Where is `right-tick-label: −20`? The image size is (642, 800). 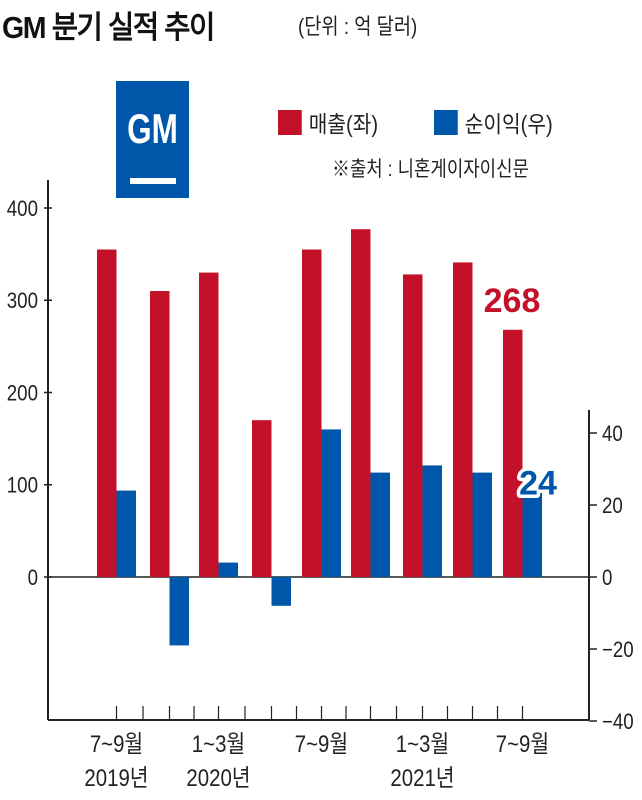 right-tick-label: −20 is located at coordinates (618, 651).